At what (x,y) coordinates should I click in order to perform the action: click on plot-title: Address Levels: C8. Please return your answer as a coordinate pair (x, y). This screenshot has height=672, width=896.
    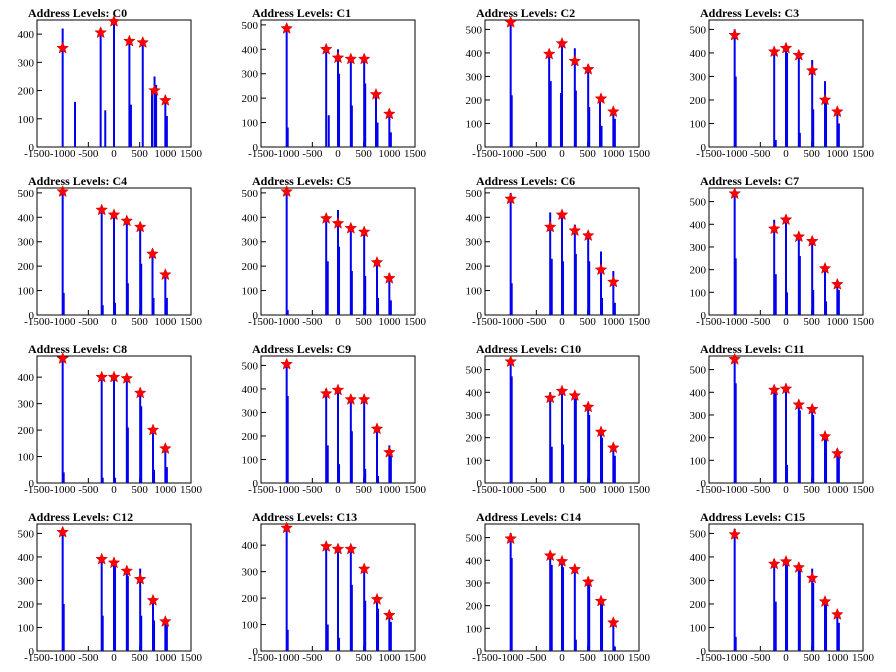
    Looking at the image, I should click on (77, 349).